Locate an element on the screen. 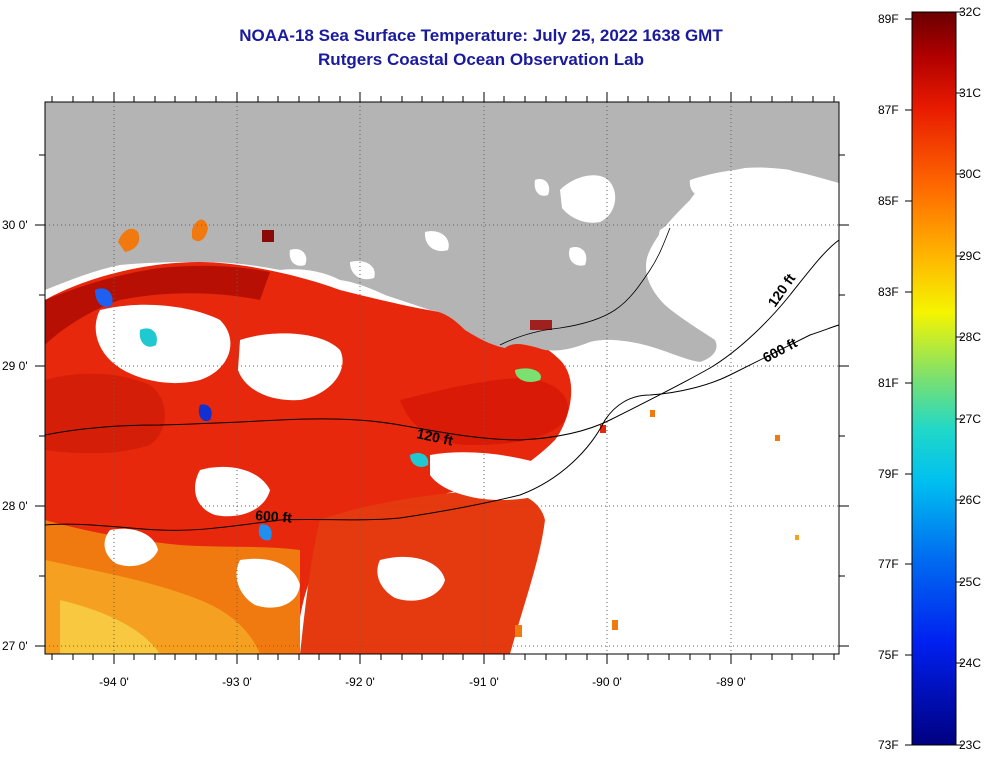  colorbar-label-c: 29C is located at coordinates (970, 256).